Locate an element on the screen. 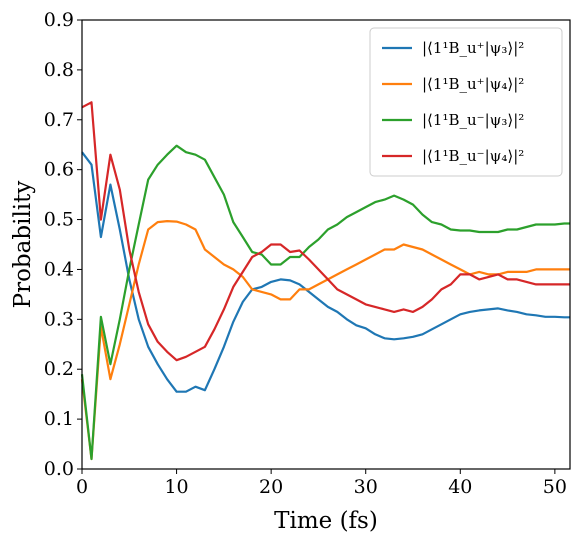  y-tick-label: 0.2 is located at coordinates (59, 369).